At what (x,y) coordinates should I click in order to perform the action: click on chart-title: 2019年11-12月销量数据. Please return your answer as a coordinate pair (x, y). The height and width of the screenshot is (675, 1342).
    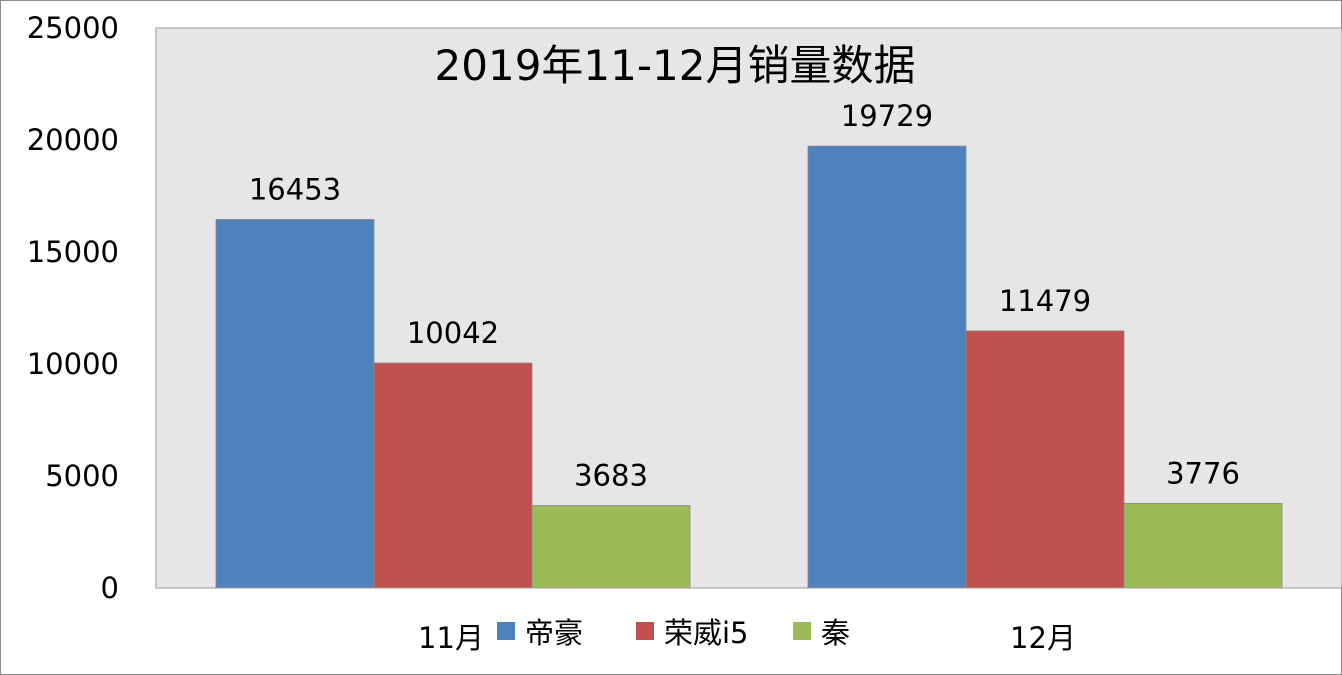
    Looking at the image, I should click on (675, 65).